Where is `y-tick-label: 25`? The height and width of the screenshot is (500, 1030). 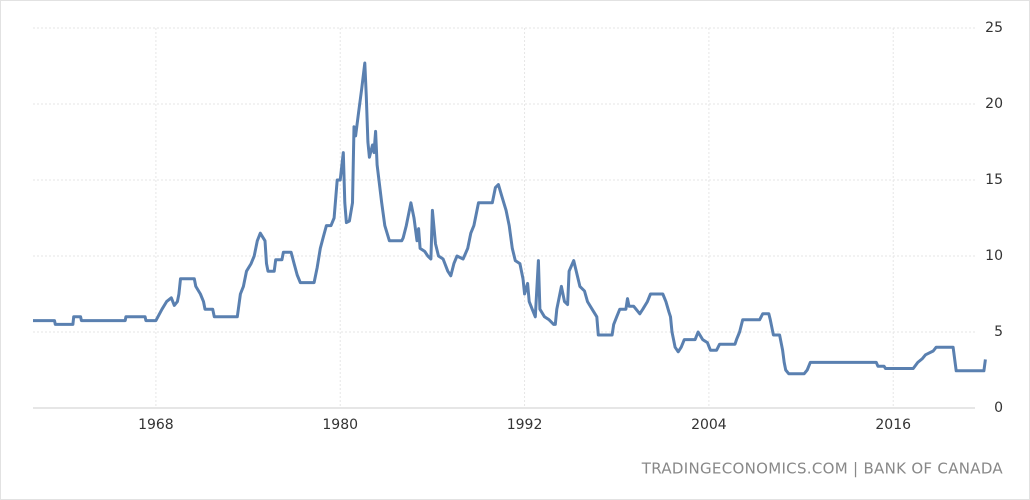
y-tick-label: 25 is located at coordinates (994, 28).